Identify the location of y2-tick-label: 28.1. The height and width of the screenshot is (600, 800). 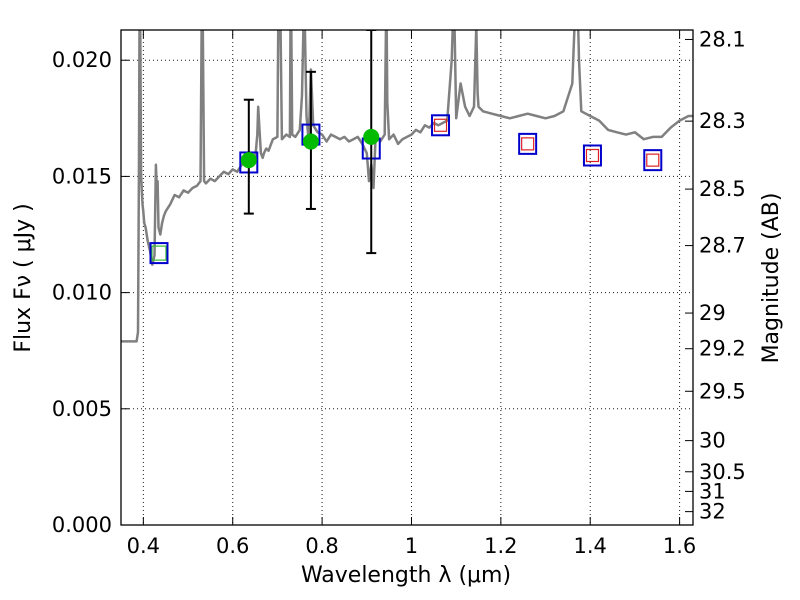
(722, 39).